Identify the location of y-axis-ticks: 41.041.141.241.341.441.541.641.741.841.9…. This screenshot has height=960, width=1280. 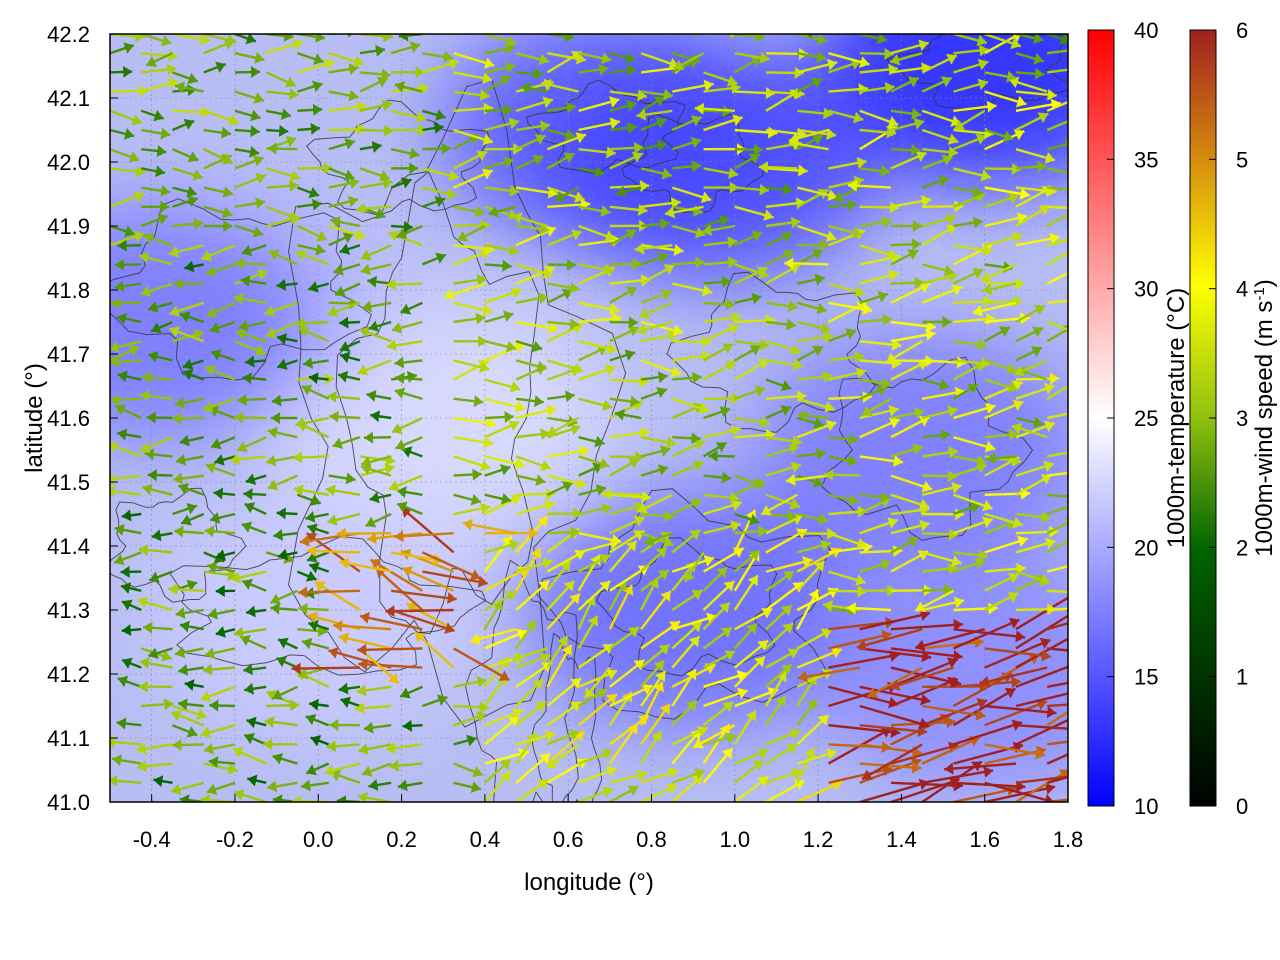
(82, 418).